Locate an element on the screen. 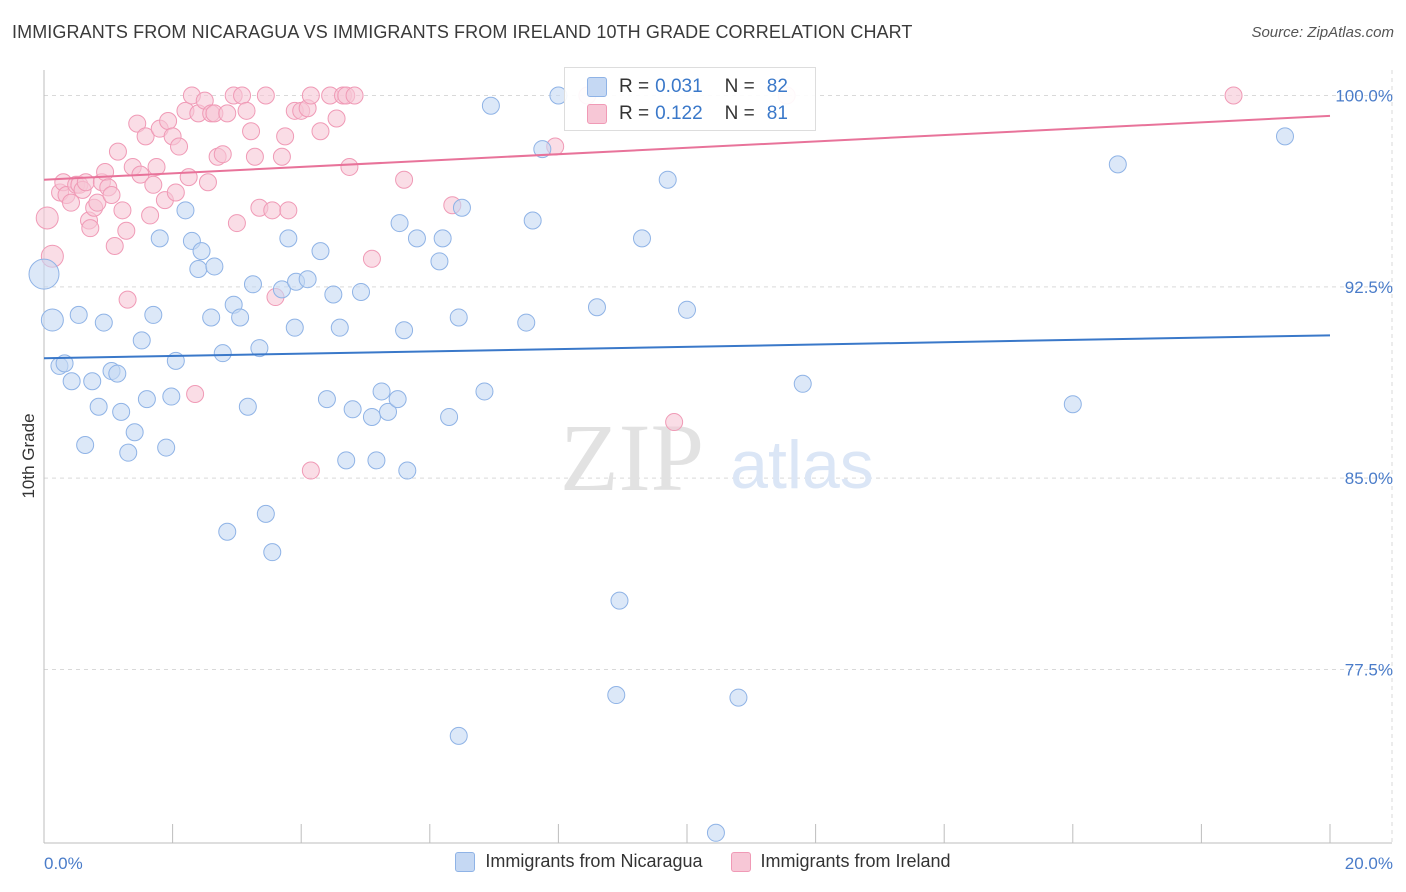 This screenshot has height=892, width=1406. watermark: ZIP atlas is located at coordinates (717, 457).